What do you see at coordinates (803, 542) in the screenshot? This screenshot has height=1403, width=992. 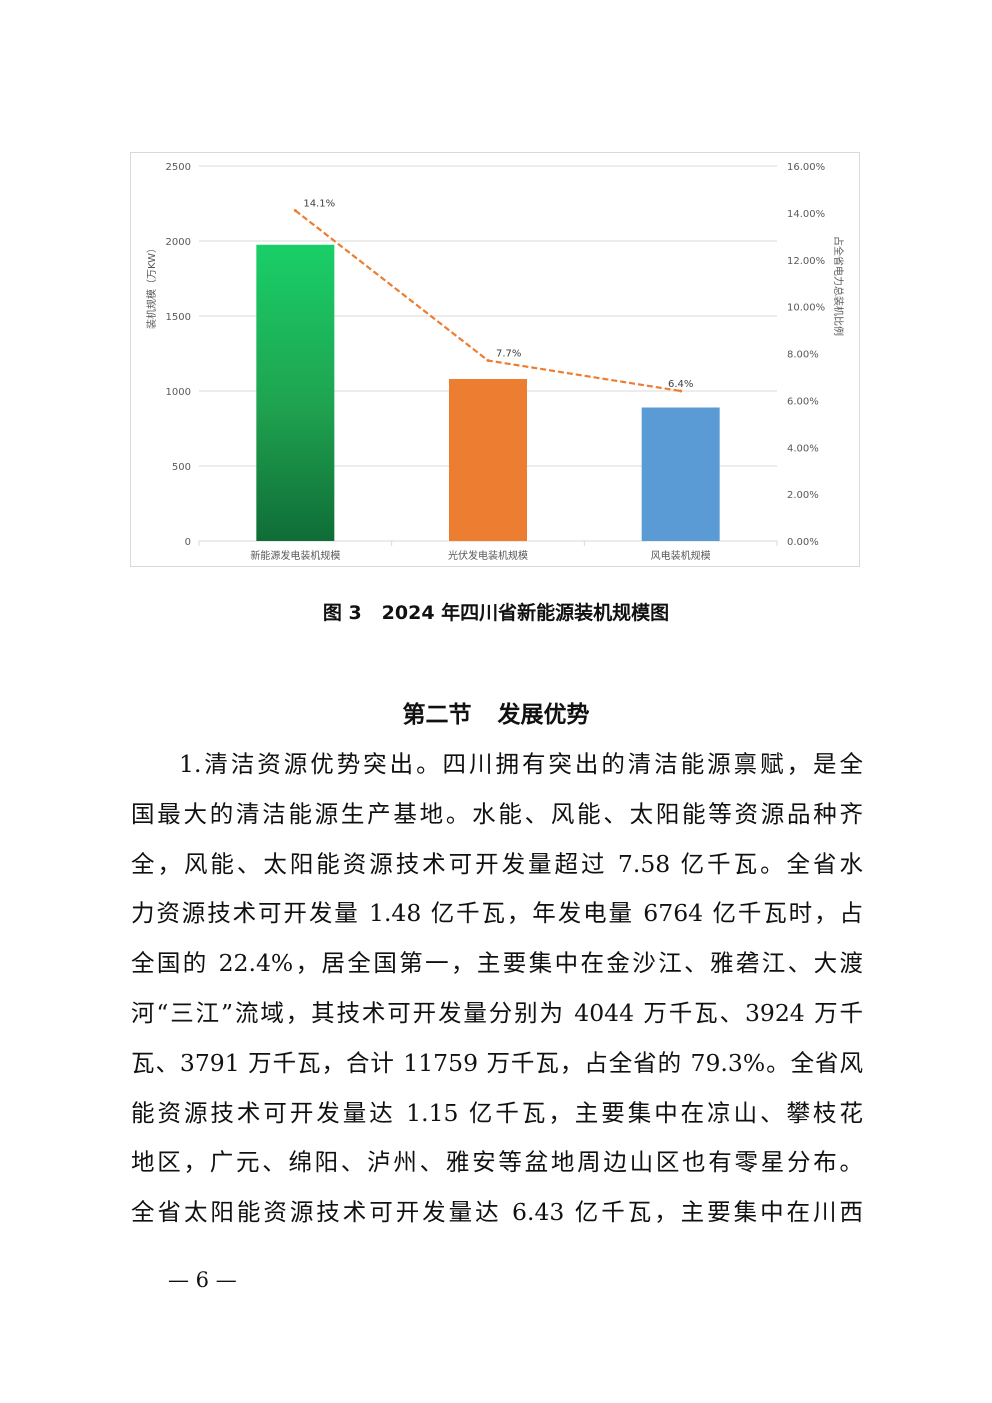 I see `y2-tick-label: 0.00%` at bounding box center [803, 542].